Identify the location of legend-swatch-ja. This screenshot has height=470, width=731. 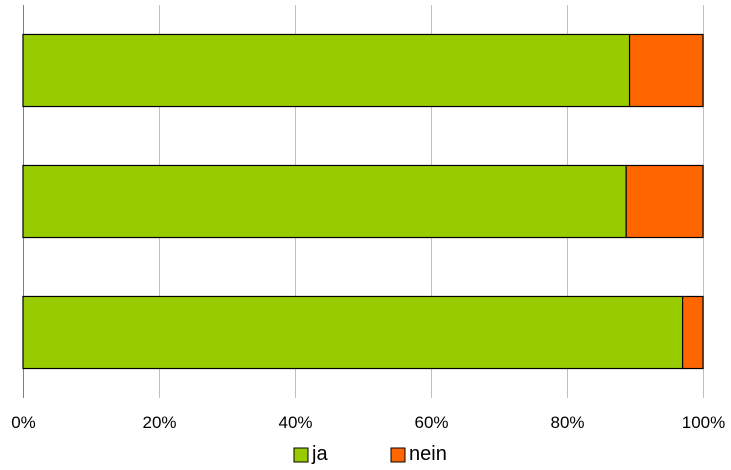
(301, 455).